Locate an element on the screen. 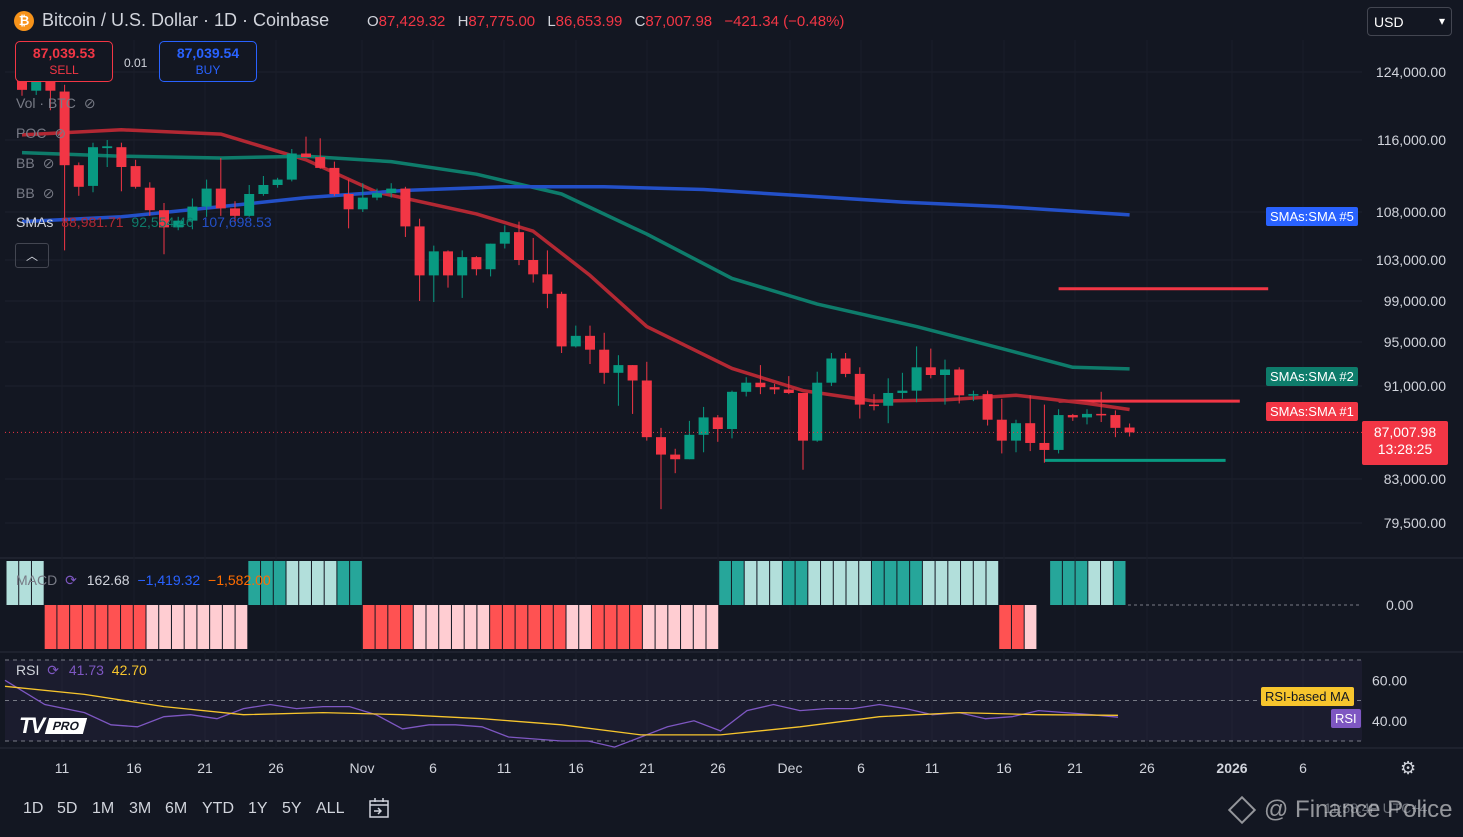  sma5-tag: SMAs:SMA #5 is located at coordinates (1312, 216).